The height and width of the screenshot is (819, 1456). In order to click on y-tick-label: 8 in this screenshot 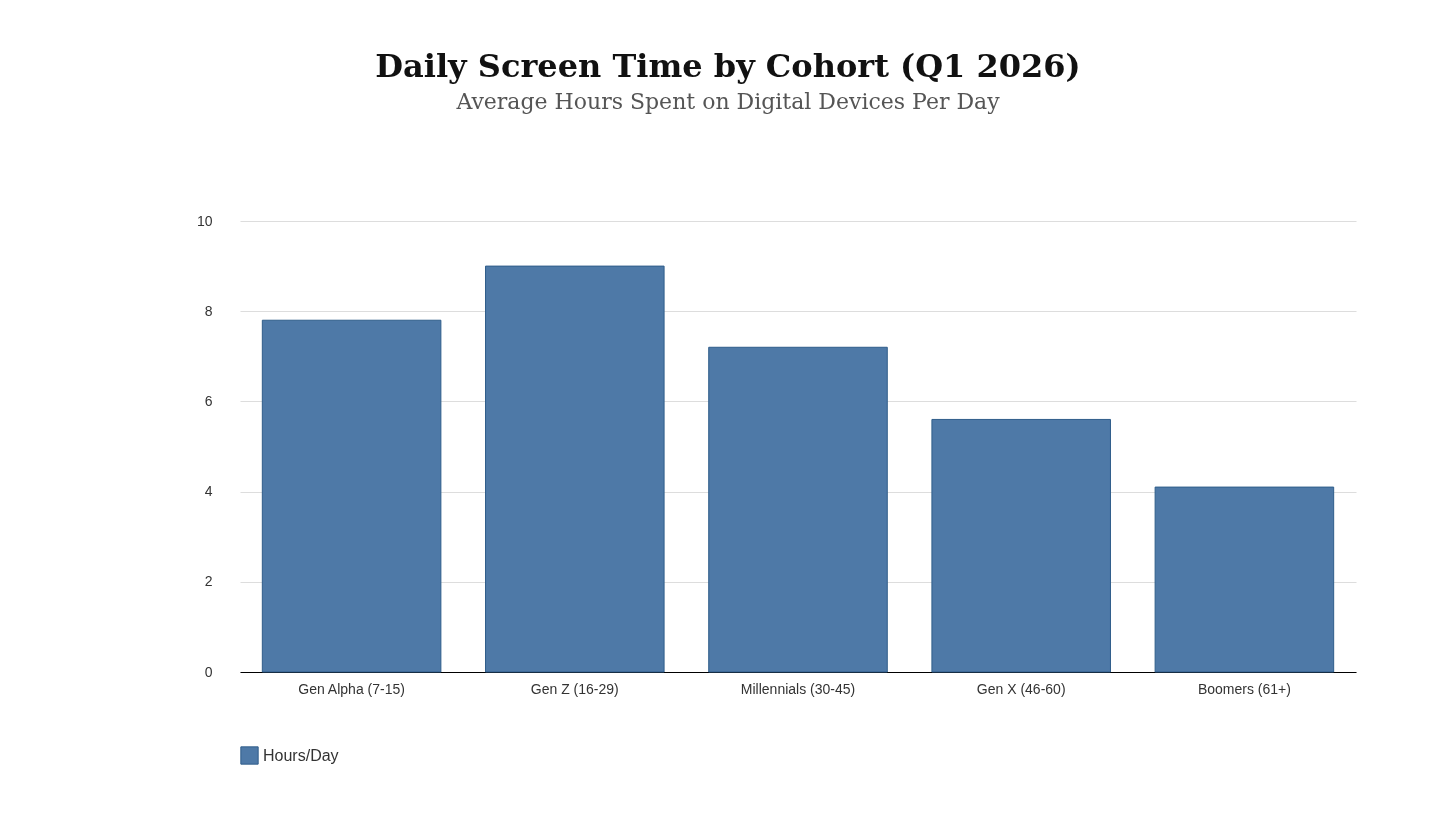, I will do `click(208, 310)`.